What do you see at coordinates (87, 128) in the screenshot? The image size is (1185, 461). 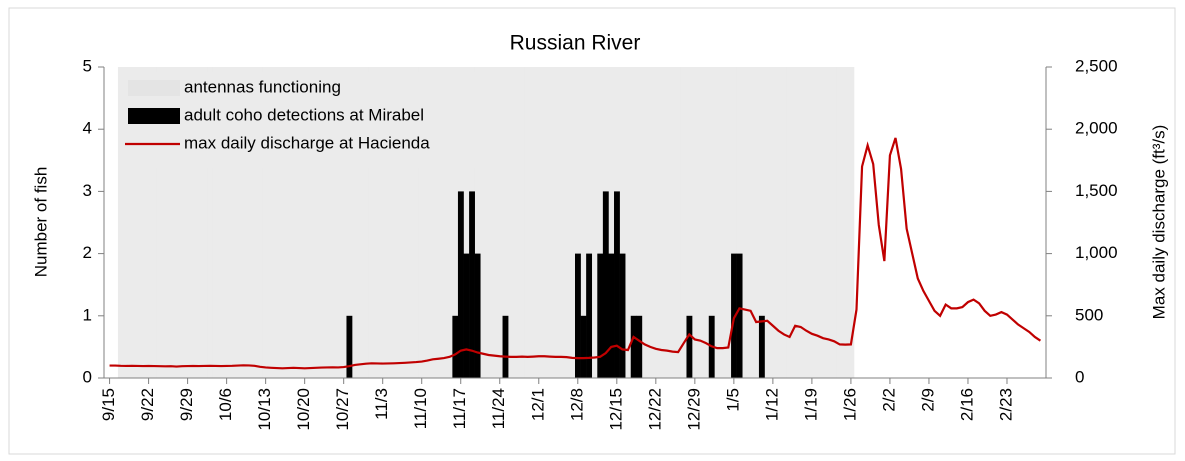 I see `y-tick-label: 4` at bounding box center [87, 128].